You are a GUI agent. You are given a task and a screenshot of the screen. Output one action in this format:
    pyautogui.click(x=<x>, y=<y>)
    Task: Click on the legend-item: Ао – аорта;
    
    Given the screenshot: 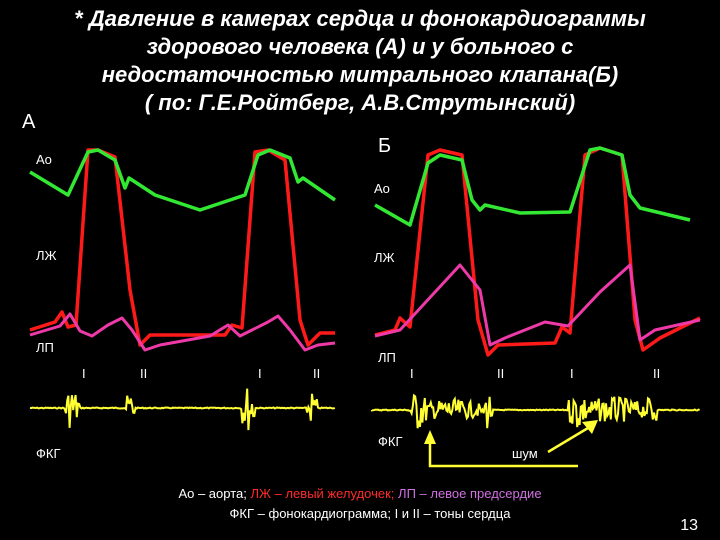 What is the action you would take?
    pyautogui.click(x=212, y=493)
    